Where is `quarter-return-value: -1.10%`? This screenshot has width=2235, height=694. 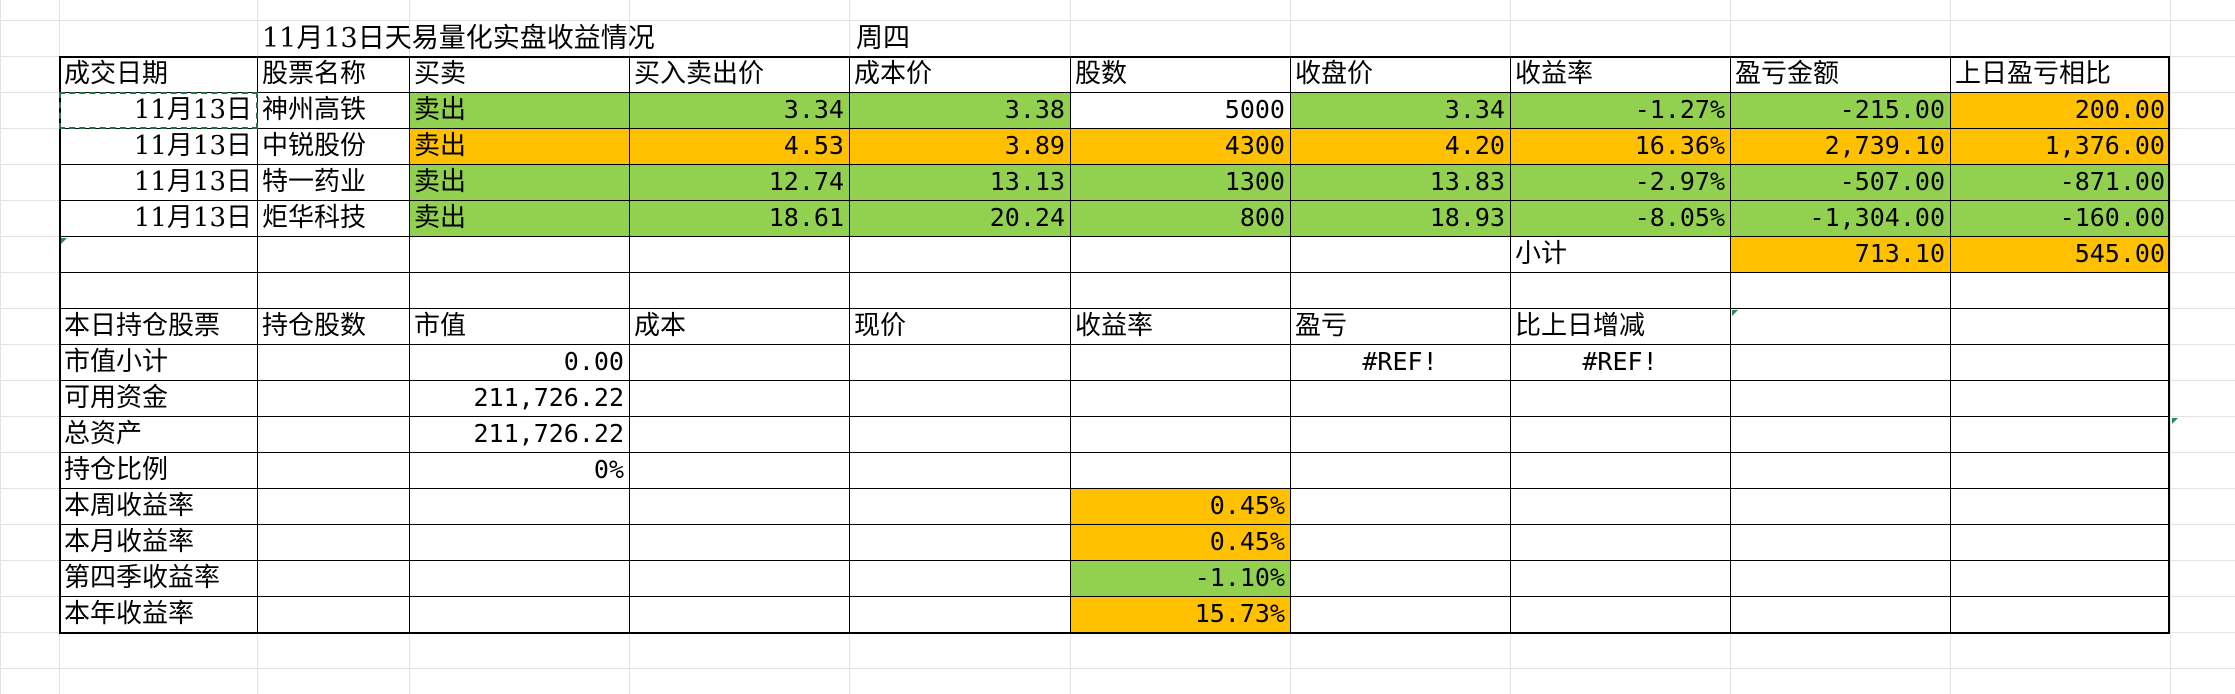 quarter-return-value: -1.10% is located at coordinates (1239, 577).